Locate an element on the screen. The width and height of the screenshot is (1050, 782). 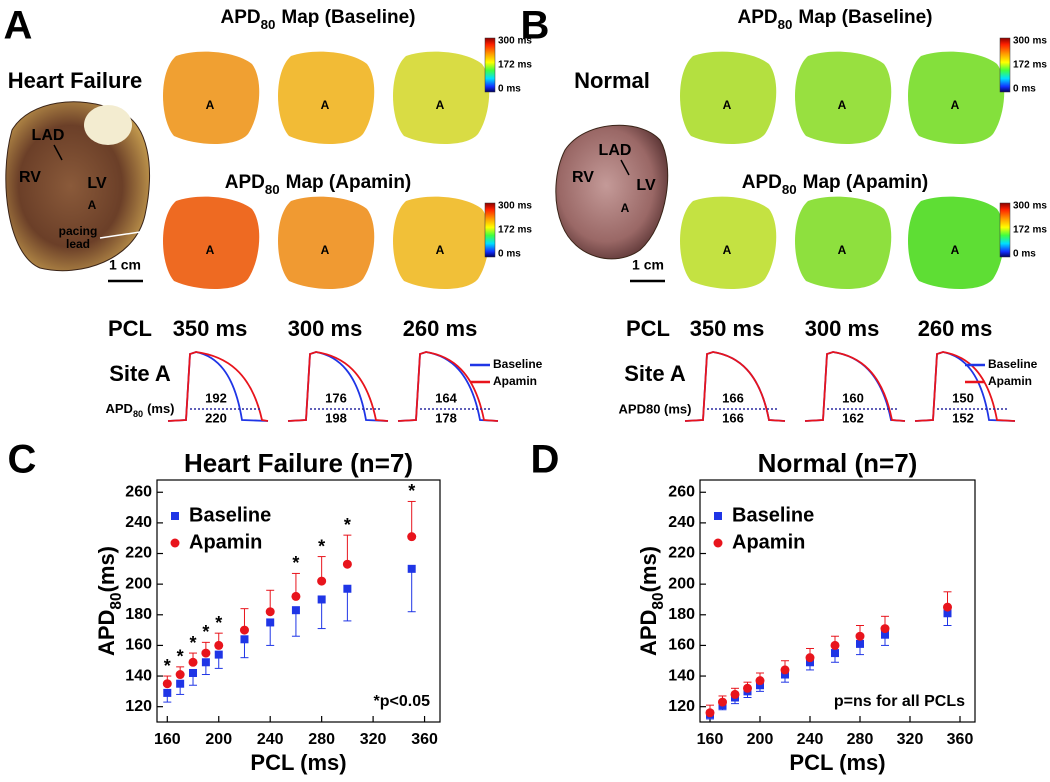
baseline-apd: 164 is located at coordinates (446, 397).